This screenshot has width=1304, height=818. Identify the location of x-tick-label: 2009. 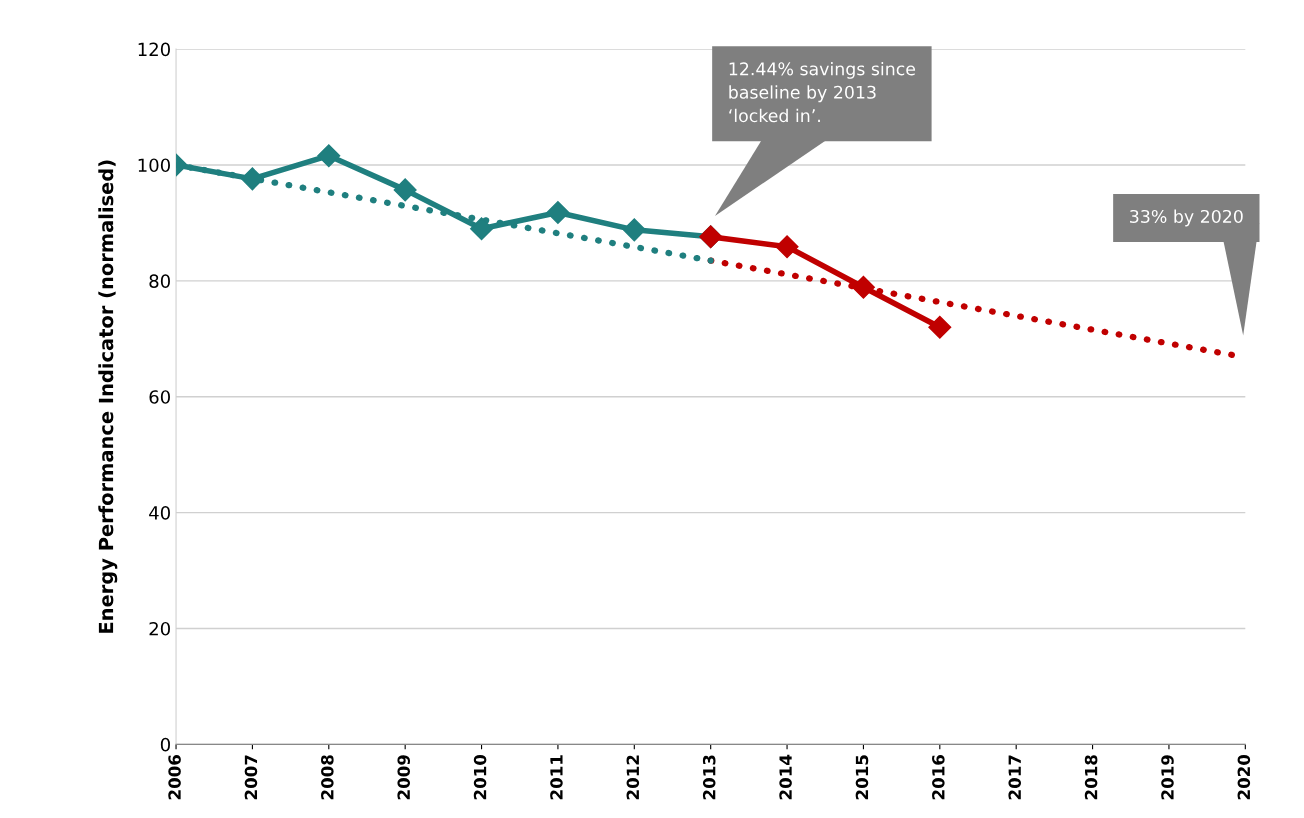
(404, 777).